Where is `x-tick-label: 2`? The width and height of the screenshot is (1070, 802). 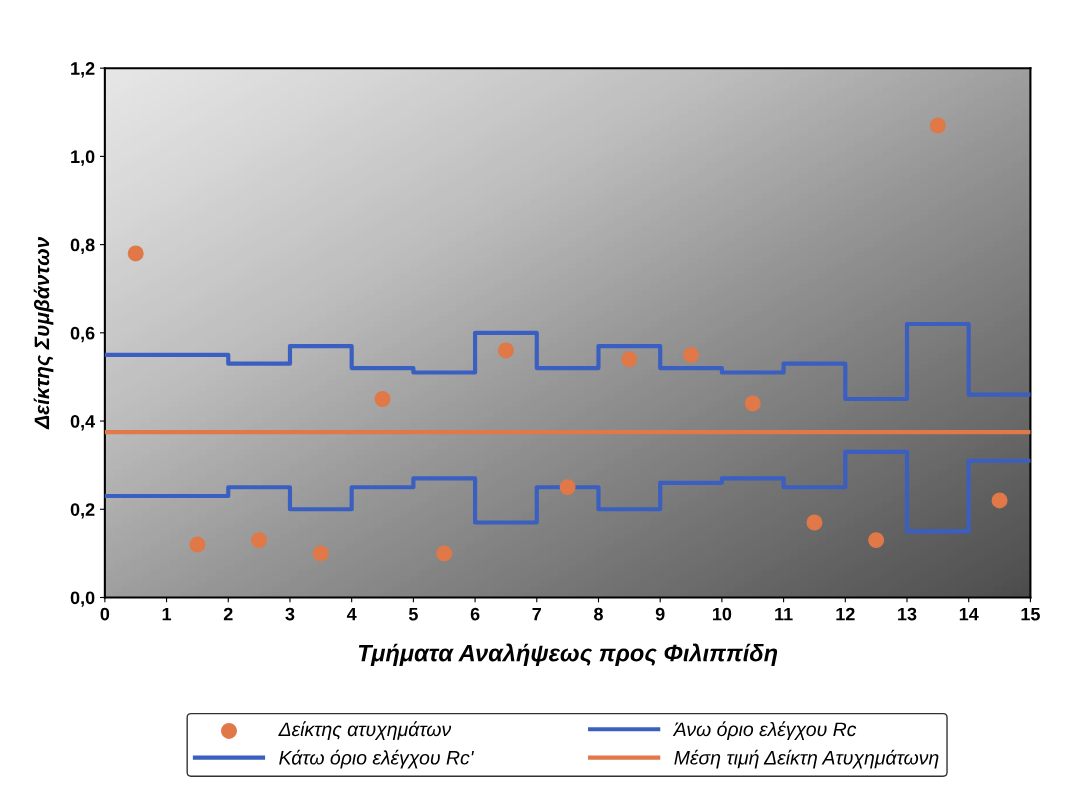
x-tick-label: 2 is located at coordinates (228, 614).